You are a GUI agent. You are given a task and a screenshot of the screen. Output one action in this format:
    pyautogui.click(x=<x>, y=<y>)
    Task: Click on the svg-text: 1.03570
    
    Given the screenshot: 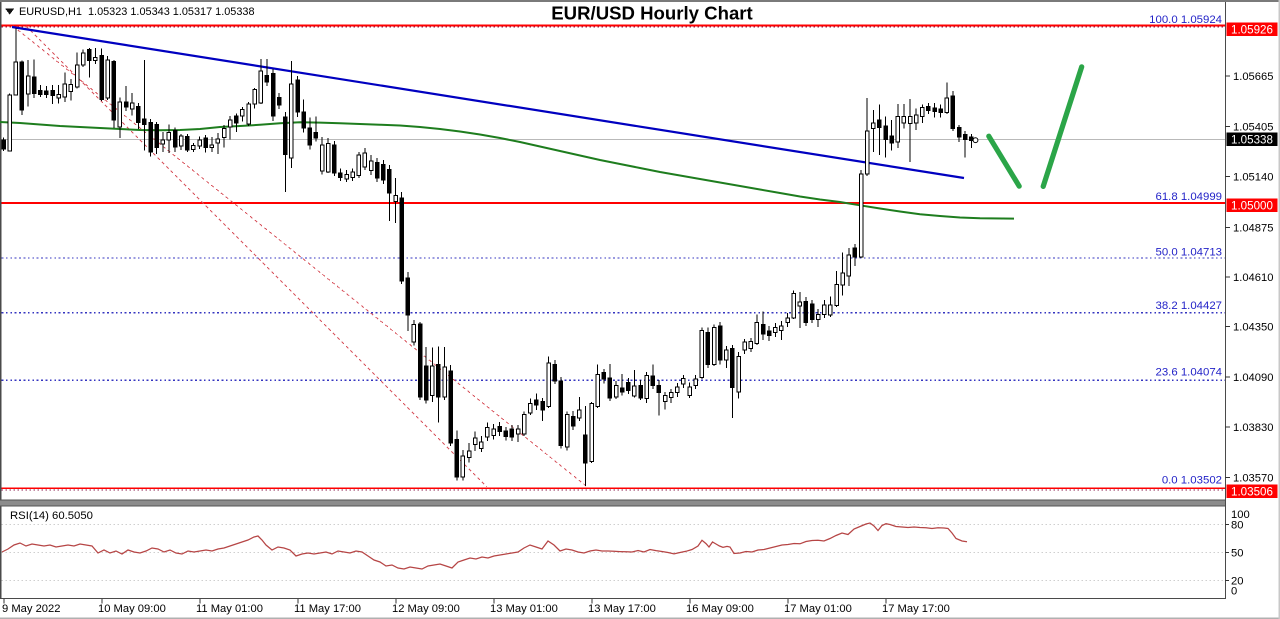 What is the action you would take?
    pyautogui.click(x=1253, y=479)
    